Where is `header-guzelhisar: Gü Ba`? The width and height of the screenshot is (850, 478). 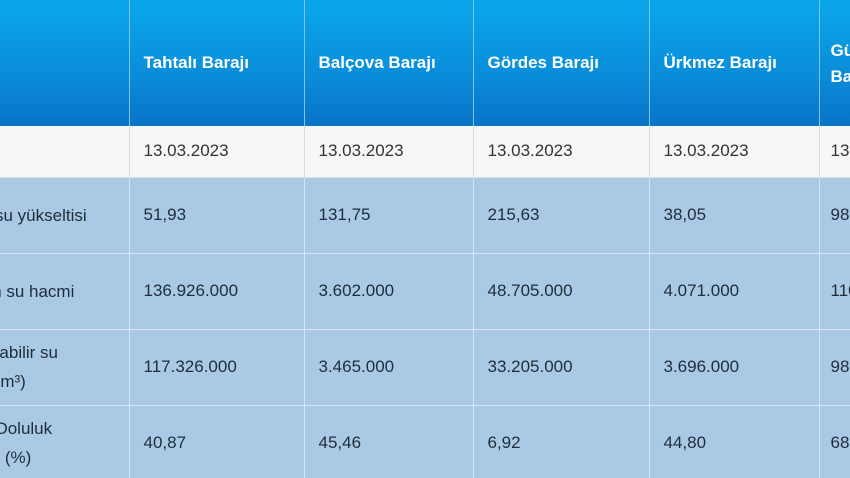 header-guzelhisar: Gü Ba is located at coordinates (834, 63).